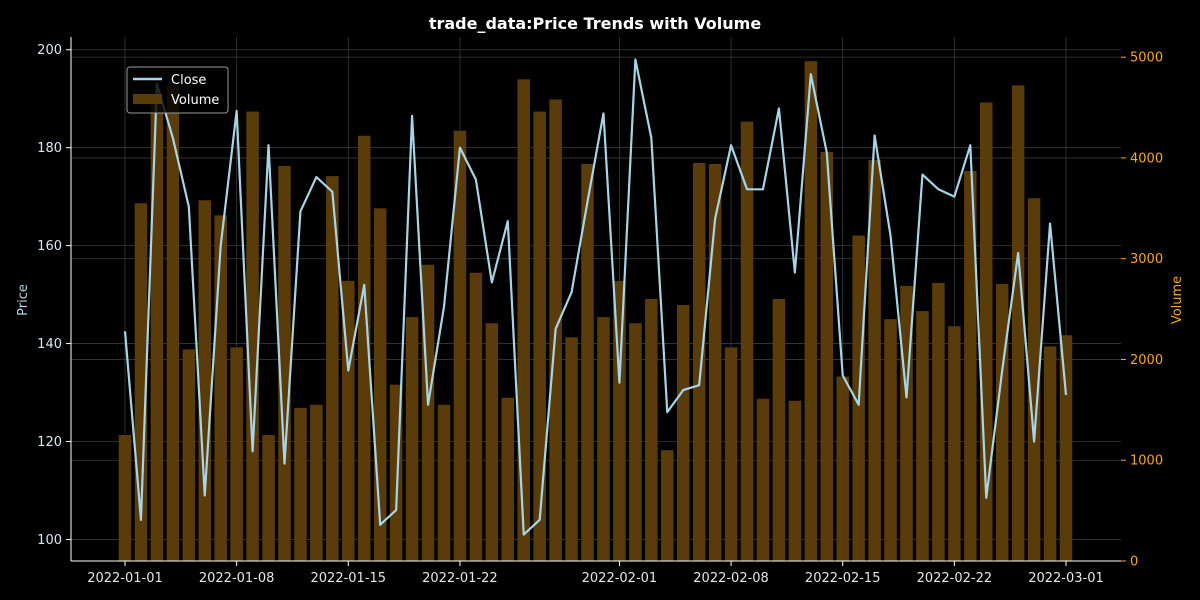  I want to click on tick-label-y-right: 5000, so click(1146, 58).